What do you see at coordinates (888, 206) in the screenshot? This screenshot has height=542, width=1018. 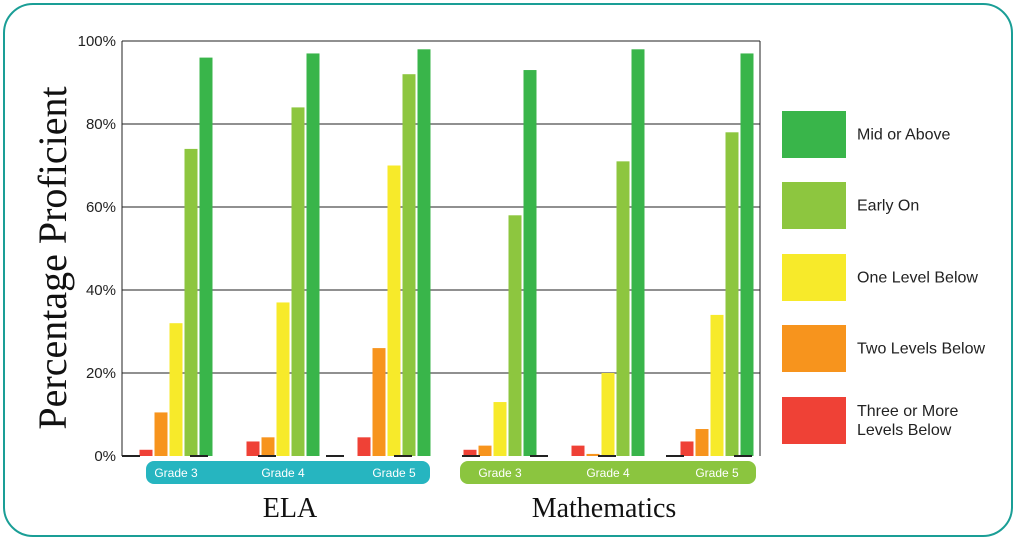 I see `legend-label: Early On` at bounding box center [888, 206].